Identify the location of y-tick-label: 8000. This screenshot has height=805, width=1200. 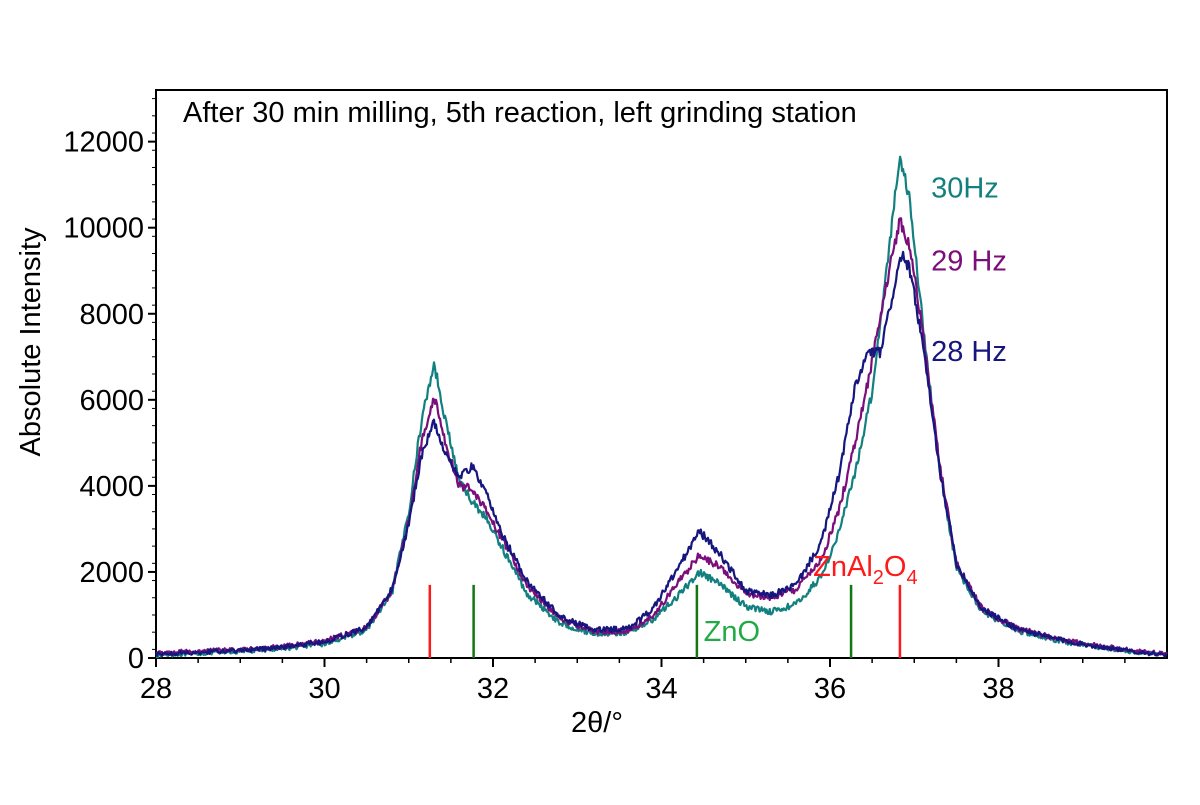
(111, 315).